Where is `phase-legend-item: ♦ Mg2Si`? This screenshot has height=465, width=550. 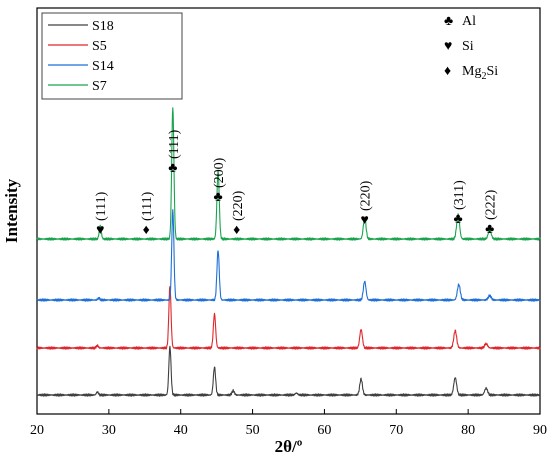
phase-legend-item: ♦ Mg2Si is located at coordinates (471, 73).